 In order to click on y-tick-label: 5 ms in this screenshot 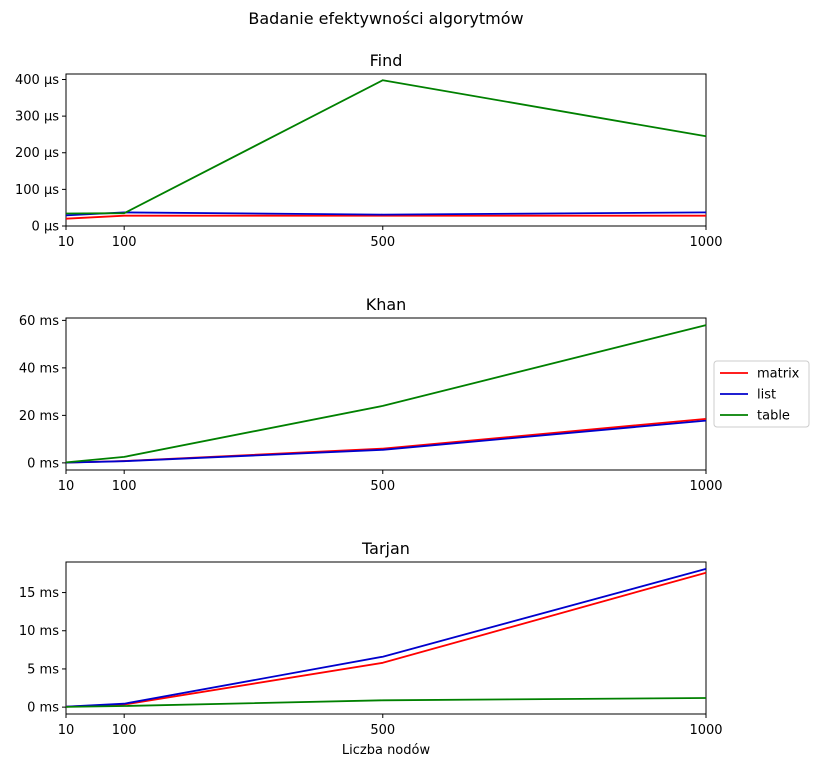, I will do `click(43, 669)`.